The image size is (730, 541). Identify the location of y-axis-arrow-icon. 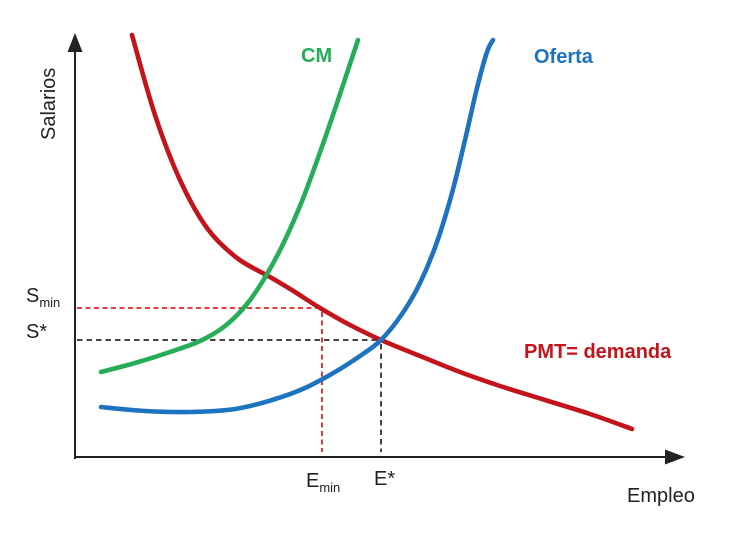
(75, 42).